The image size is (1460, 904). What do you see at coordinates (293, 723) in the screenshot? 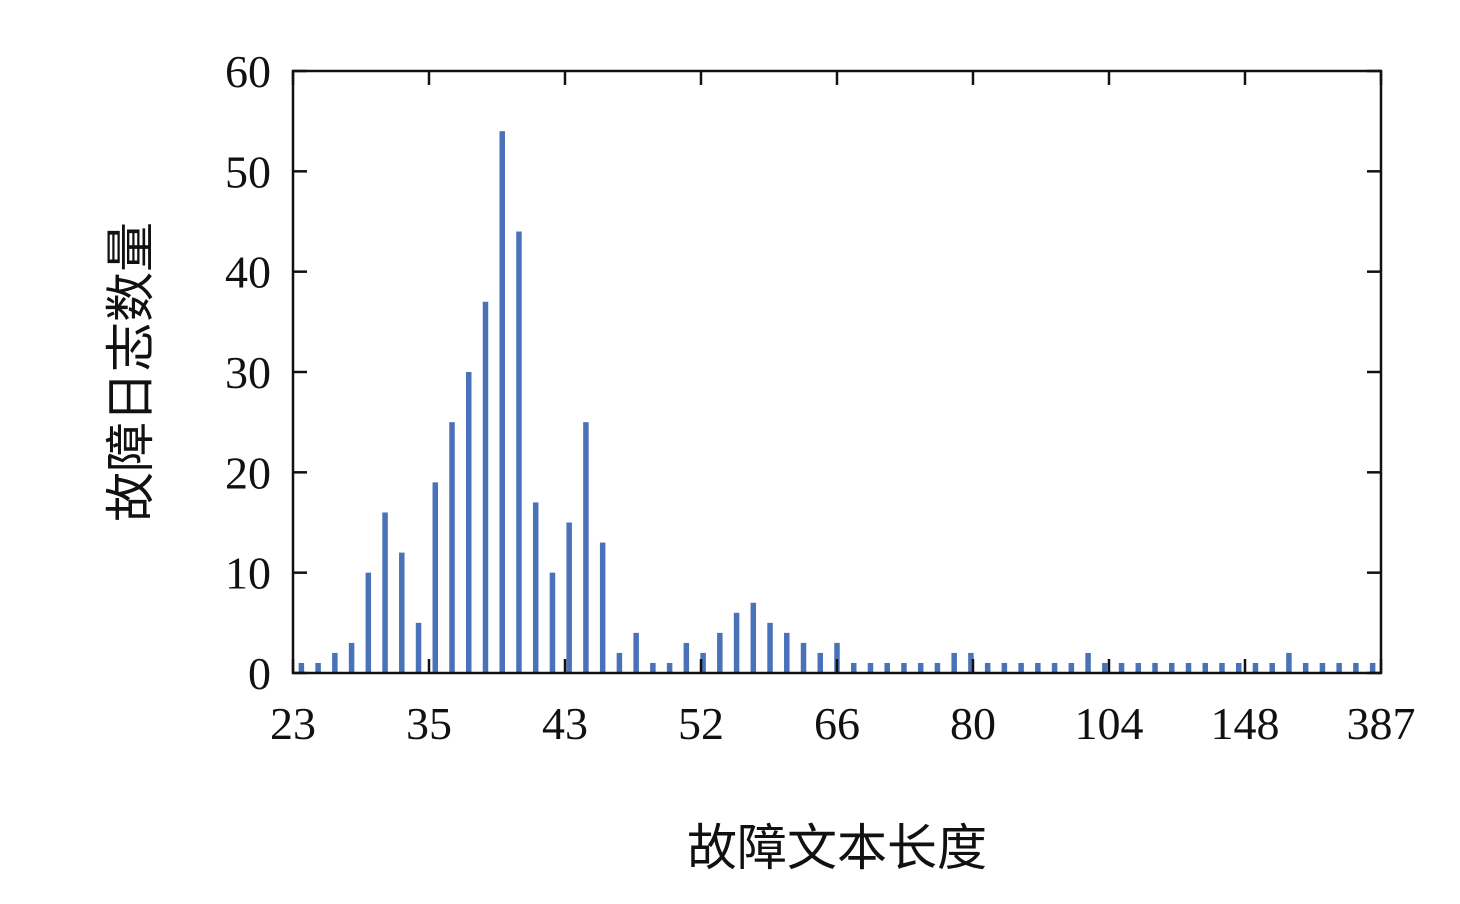
I see `x-tick-label: 23` at bounding box center [293, 723].